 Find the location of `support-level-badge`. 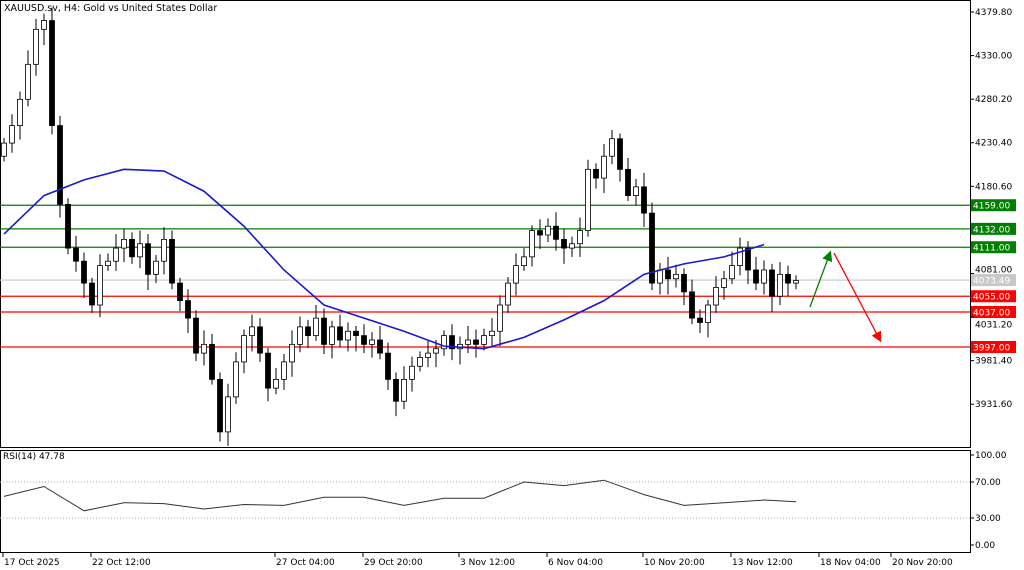

support-level-badge is located at coordinates (993, 346).